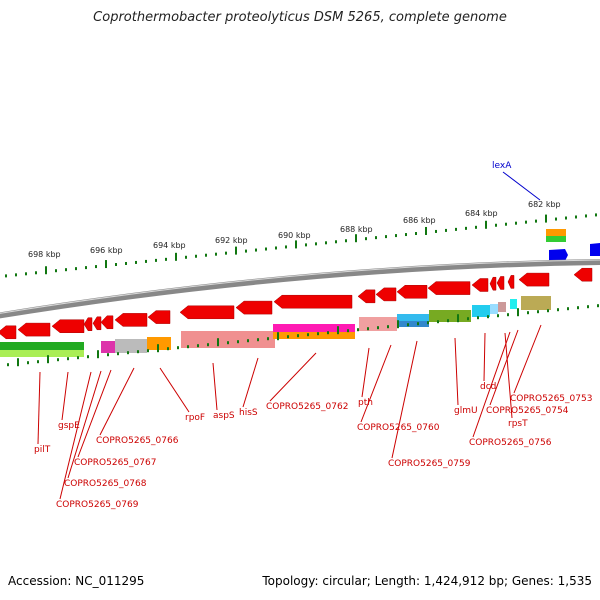 This screenshot has width=600, height=600. Describe the element at coordinates (131, 346) in the screenshot. I see `track-grey` at that location.